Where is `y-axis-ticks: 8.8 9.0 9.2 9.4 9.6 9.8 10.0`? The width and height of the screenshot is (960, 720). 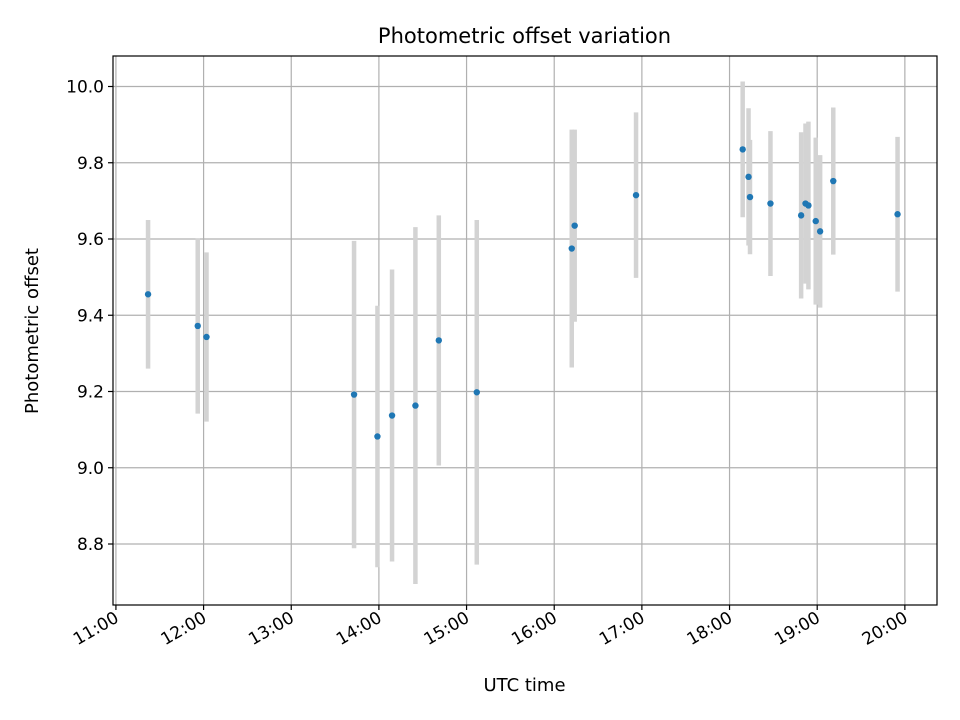 y-axis-ticks: 8.8 9.0 9.2 9.4 9.6 9.8 10.0 is located at coordinates (89, 316).